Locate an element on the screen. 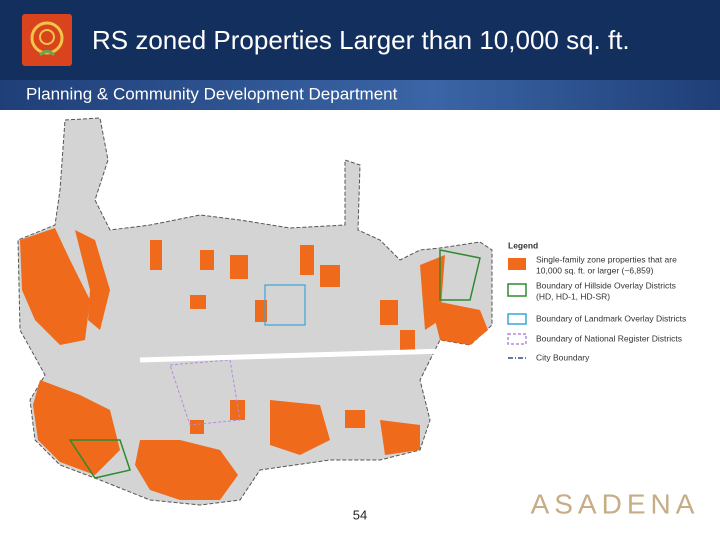 The height and width of the screenshot is (540, 720). subtitle-bar is located at coordinates (360, 95).